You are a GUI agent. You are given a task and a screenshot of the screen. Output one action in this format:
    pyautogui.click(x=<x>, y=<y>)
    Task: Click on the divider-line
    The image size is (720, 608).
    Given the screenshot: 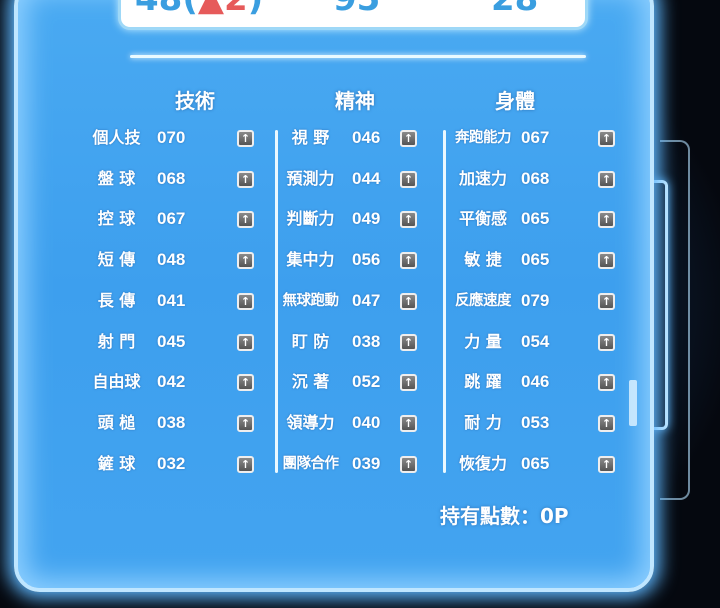 What is the action you would take?
    pyautogui.click(x=358, y=56)
    